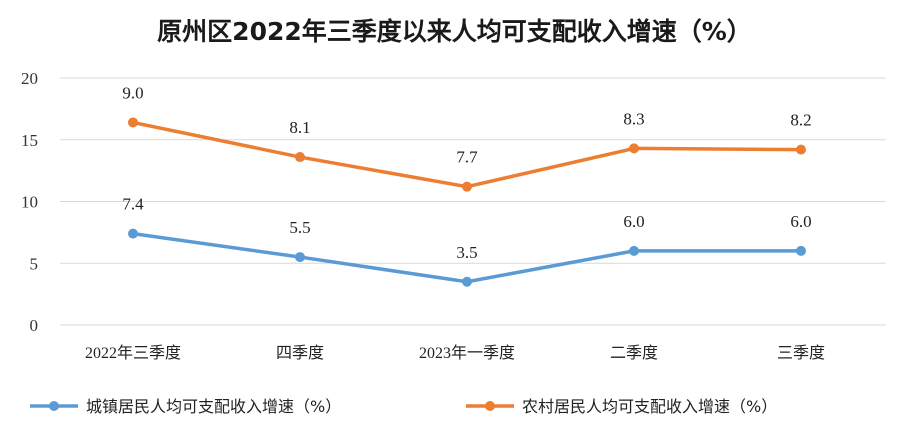  What do you see at coordinates (466, 252) in the screenshot?
I see `data-label: 3.5` at bounding box center [466, 252].